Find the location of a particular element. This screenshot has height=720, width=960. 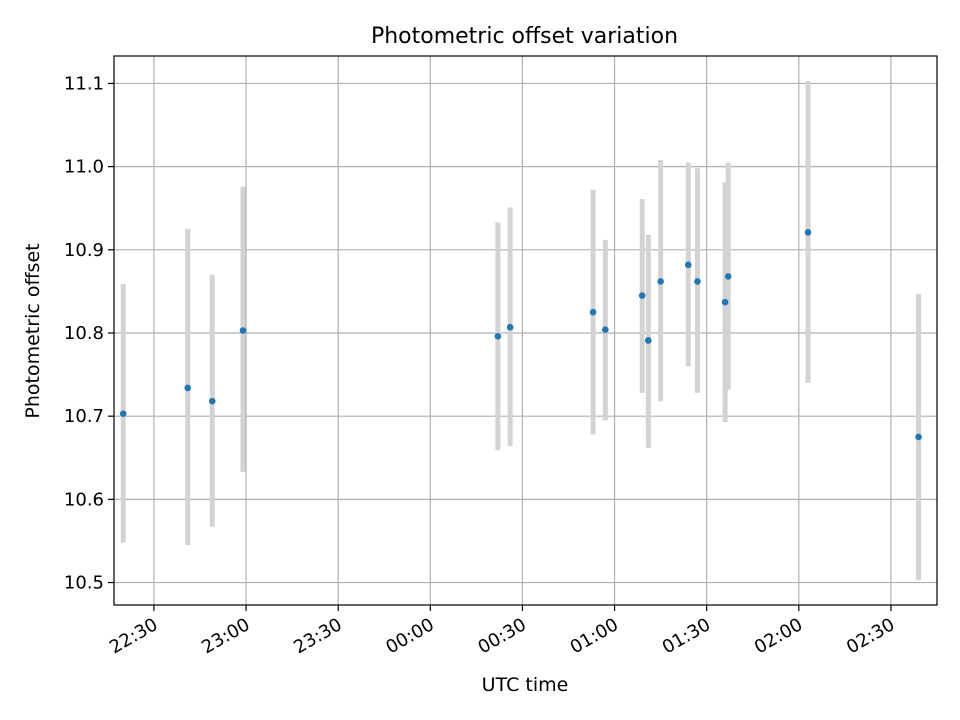

y-tick-label: 10.5 is located at coordinates (84, 583).